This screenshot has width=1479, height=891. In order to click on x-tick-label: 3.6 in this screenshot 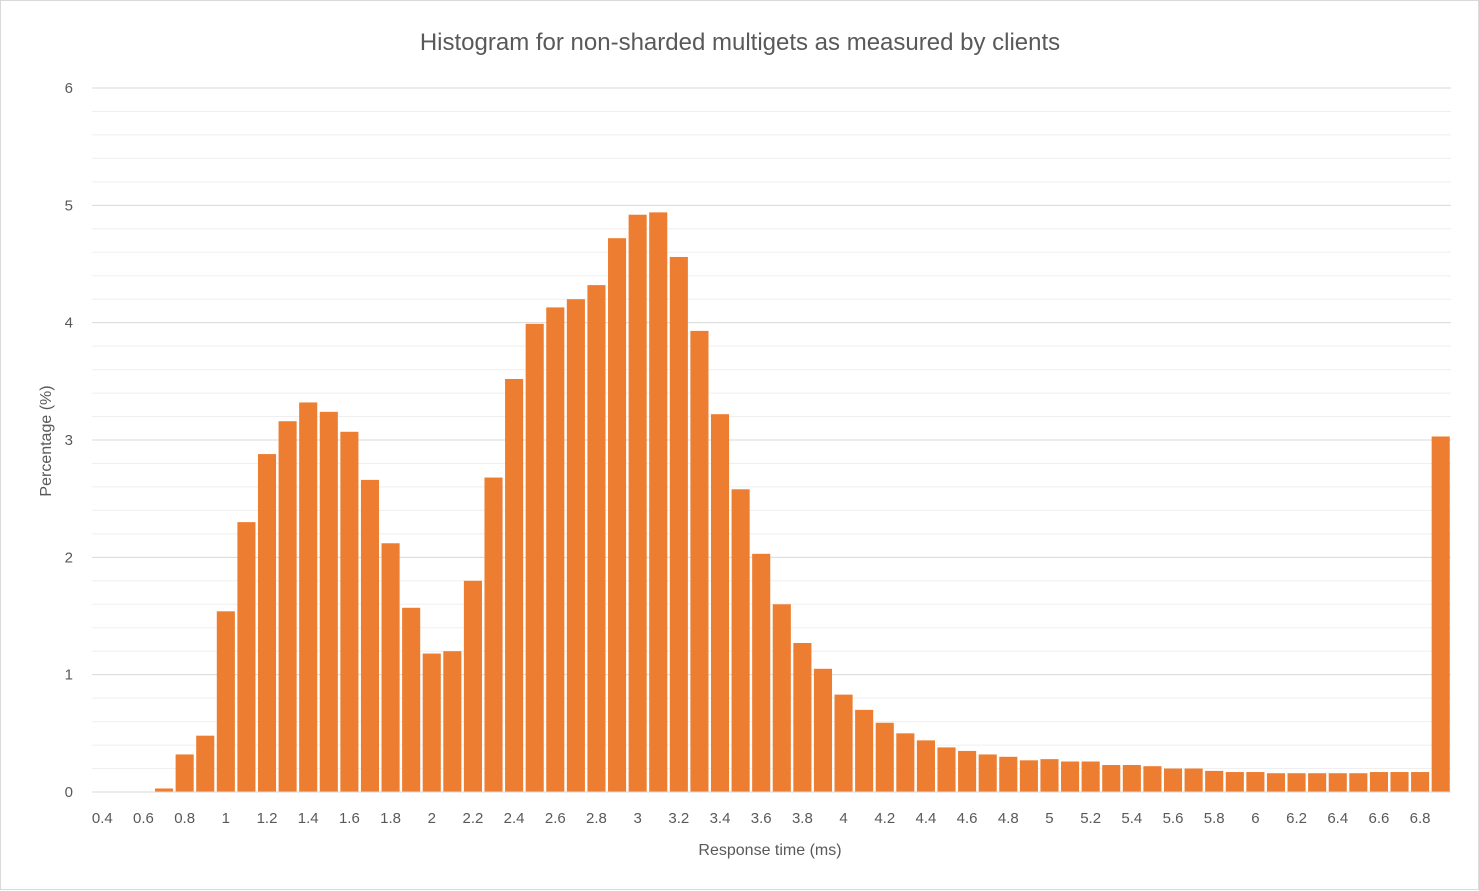, I will do `click(761, 818)`.